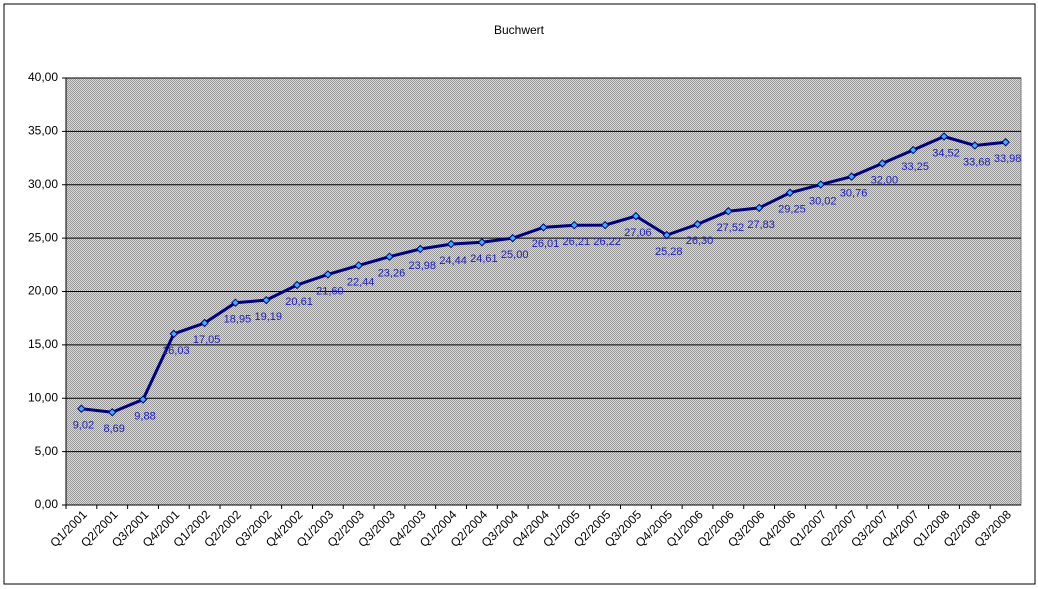 Image resolution: width=1038 pixels, height=589 pixels. Describe the element at coordinates (731, 228) in the screenshot. I see `data-label: 27,52` at that location.